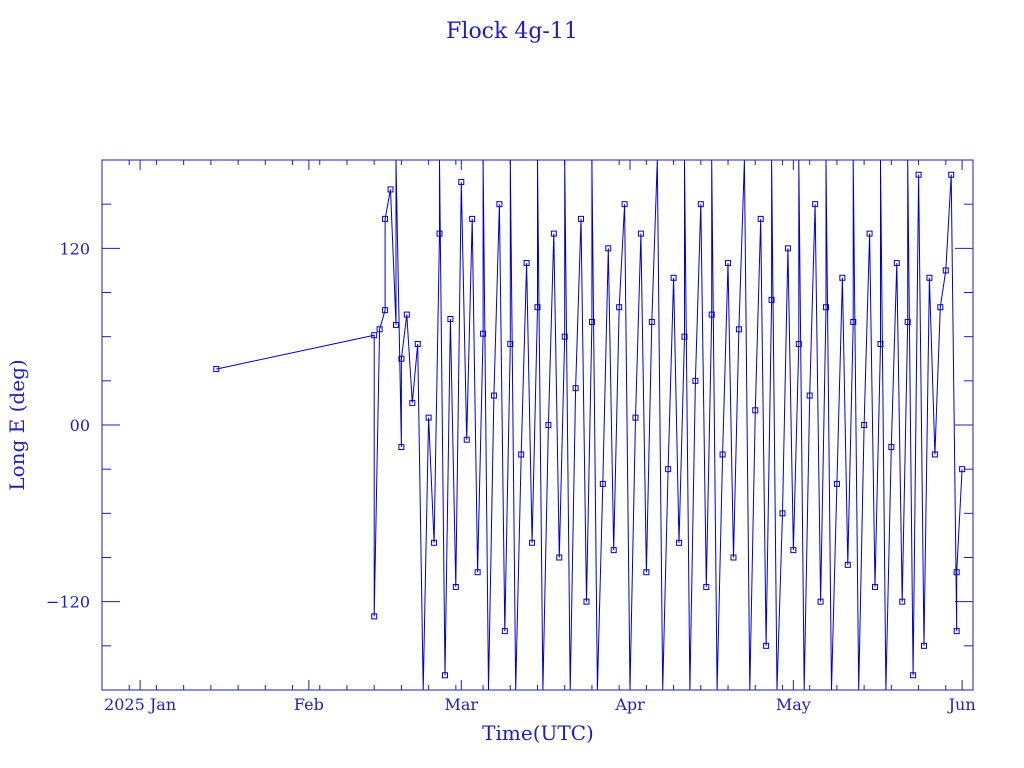  What do you see at coordinates (17, 424) in the screenshot?
I see `y-axis-title: Long E (deg)` at bounding box center [17, 424].